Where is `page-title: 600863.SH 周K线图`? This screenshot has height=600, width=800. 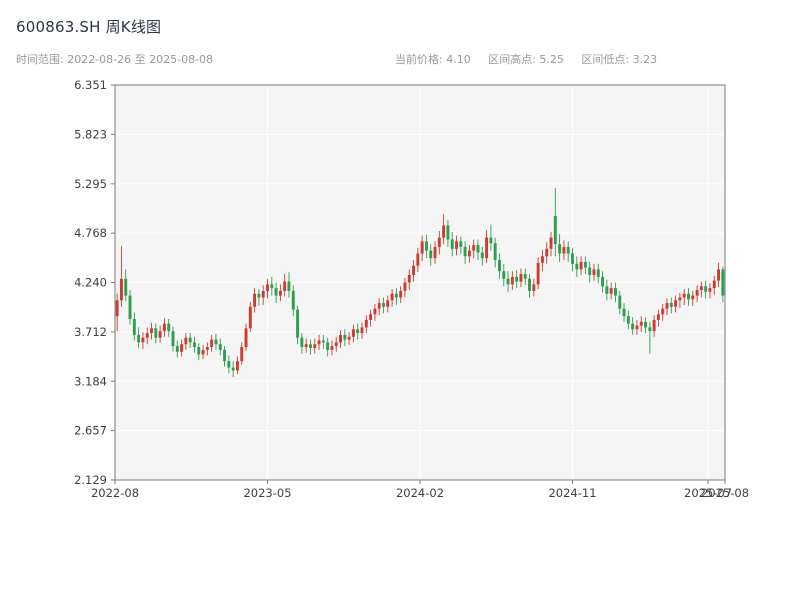
page-title: 600863.SH 周K线图 is located at coordinates (89, 27).